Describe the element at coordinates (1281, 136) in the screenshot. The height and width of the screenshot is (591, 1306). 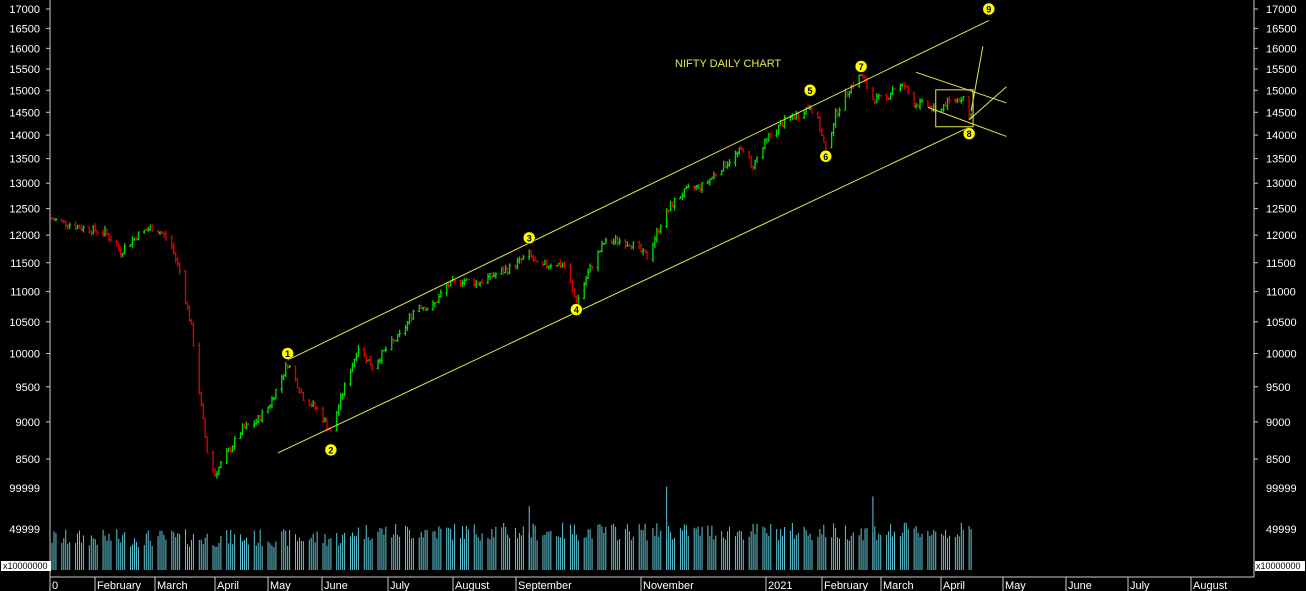
I see `price-tick-label-right: 14000` at that location.